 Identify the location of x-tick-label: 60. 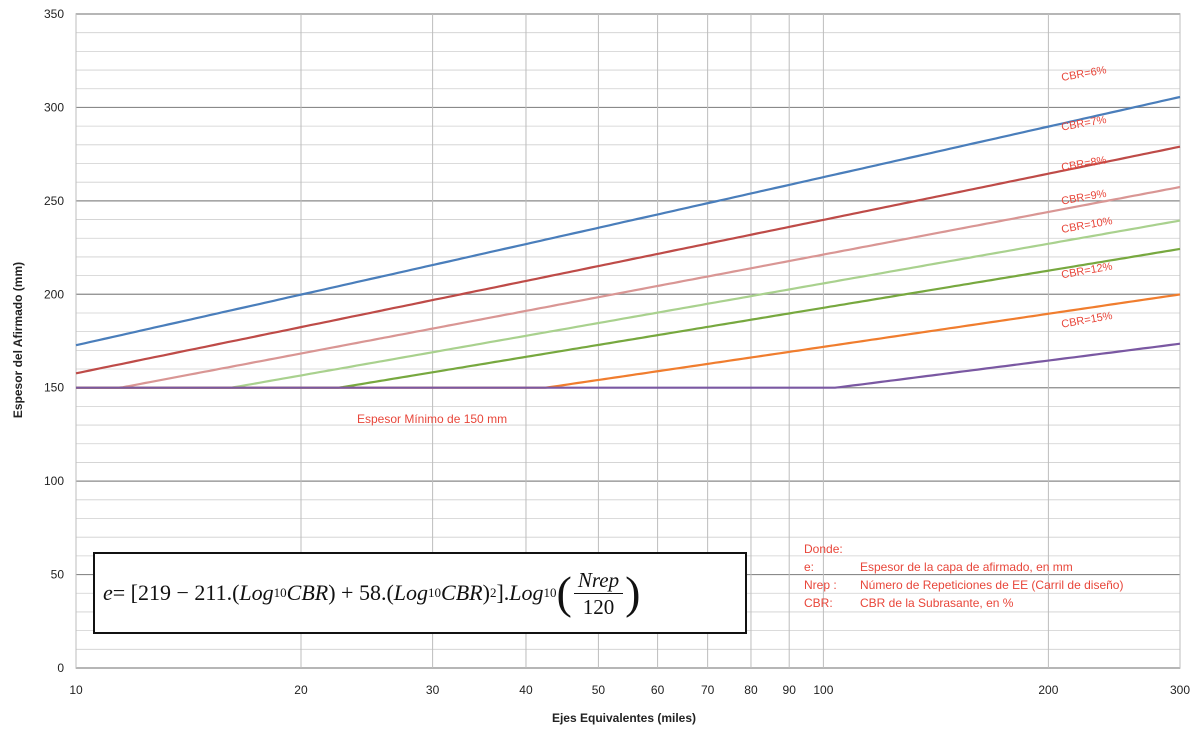
(658, 690).